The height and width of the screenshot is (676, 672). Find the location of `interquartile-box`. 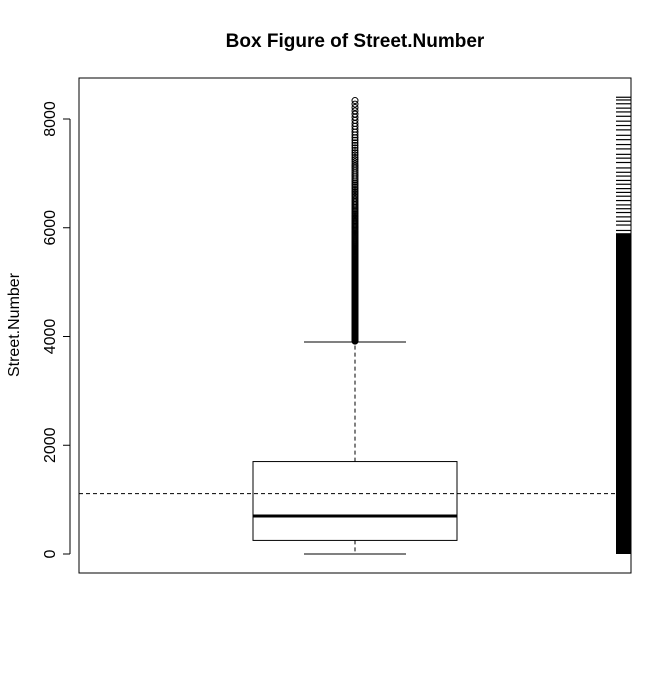

interquartile-box is located at coordinates (355, 501).